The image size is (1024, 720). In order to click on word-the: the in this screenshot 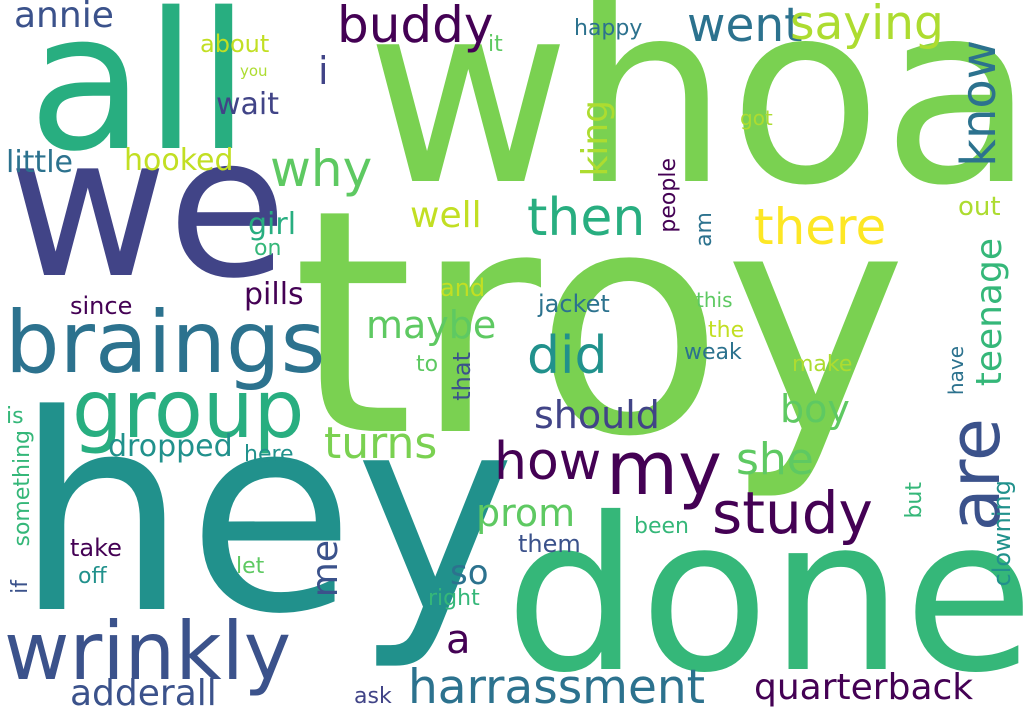, I will do `click(726, 330)`.